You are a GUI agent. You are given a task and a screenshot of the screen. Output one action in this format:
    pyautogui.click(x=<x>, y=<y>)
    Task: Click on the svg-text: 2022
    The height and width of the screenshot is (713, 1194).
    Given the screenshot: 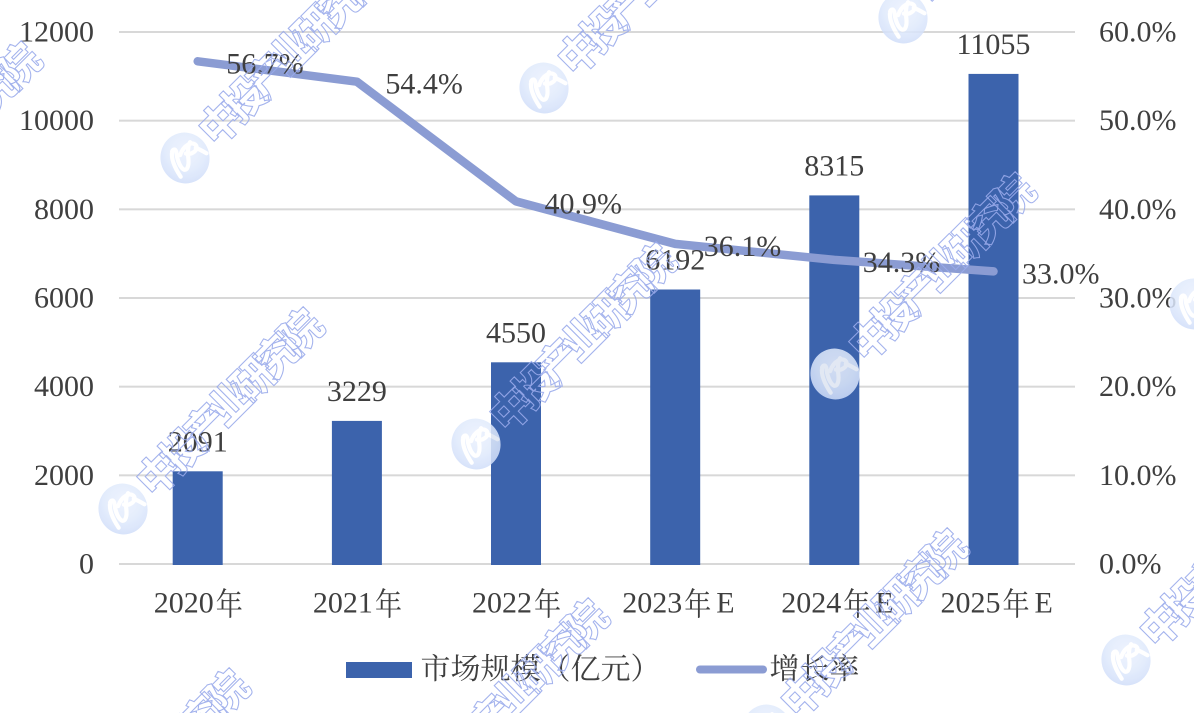 What is the action you would take?
    pyautogui.click(x=502, y=603)
    